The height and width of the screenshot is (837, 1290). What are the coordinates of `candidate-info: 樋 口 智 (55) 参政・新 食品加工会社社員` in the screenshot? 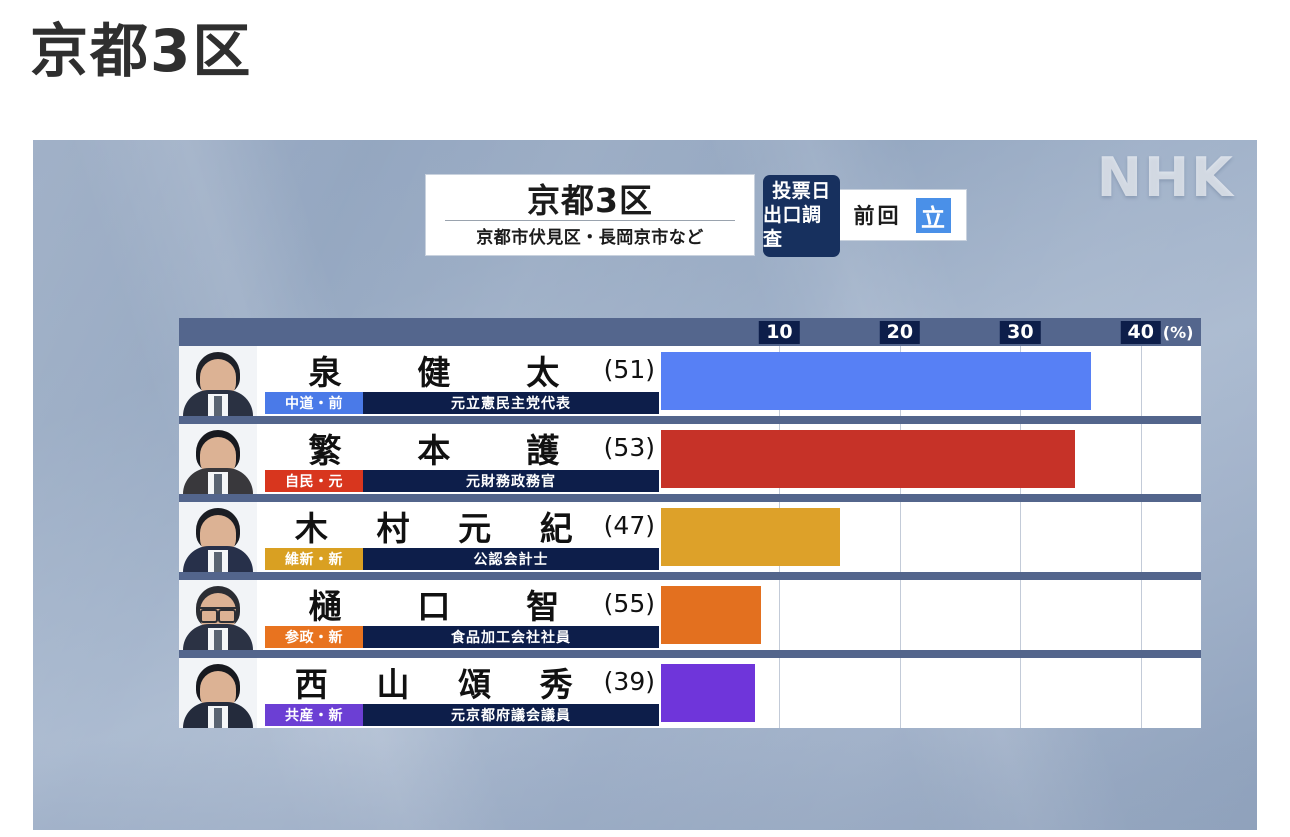 It's located at (419, 615).